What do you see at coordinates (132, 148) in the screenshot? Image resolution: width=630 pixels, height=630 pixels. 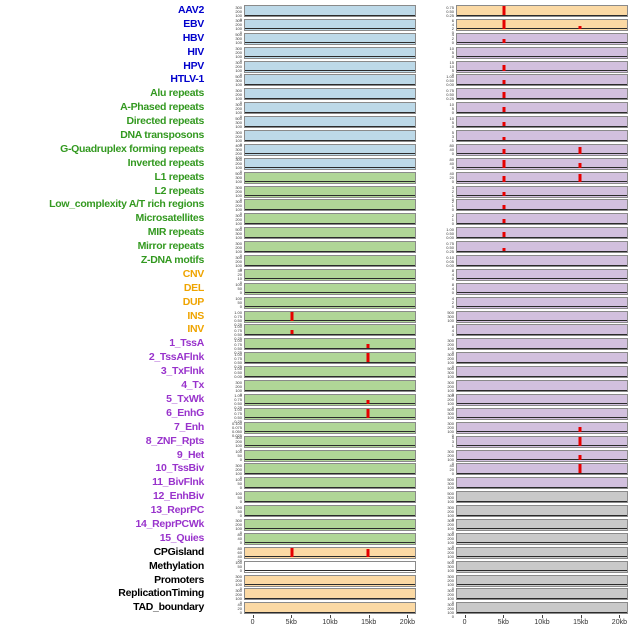 I see `row-label: G-Quadruplex forming repeats` at bounding box center [132, 148].